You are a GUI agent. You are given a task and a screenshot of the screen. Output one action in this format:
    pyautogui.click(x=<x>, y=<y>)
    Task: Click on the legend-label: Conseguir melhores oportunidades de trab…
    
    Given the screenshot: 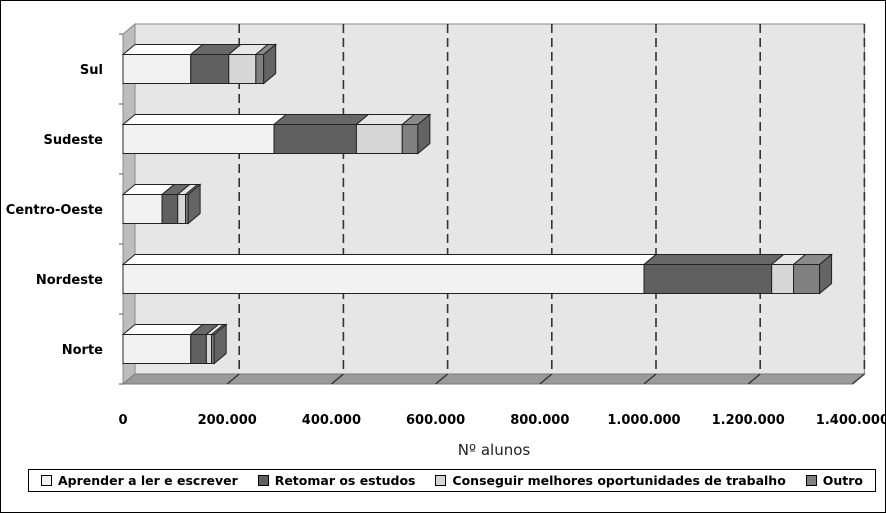 What is the action you would take?
    pyautogui.click(x=619, y=480)
    